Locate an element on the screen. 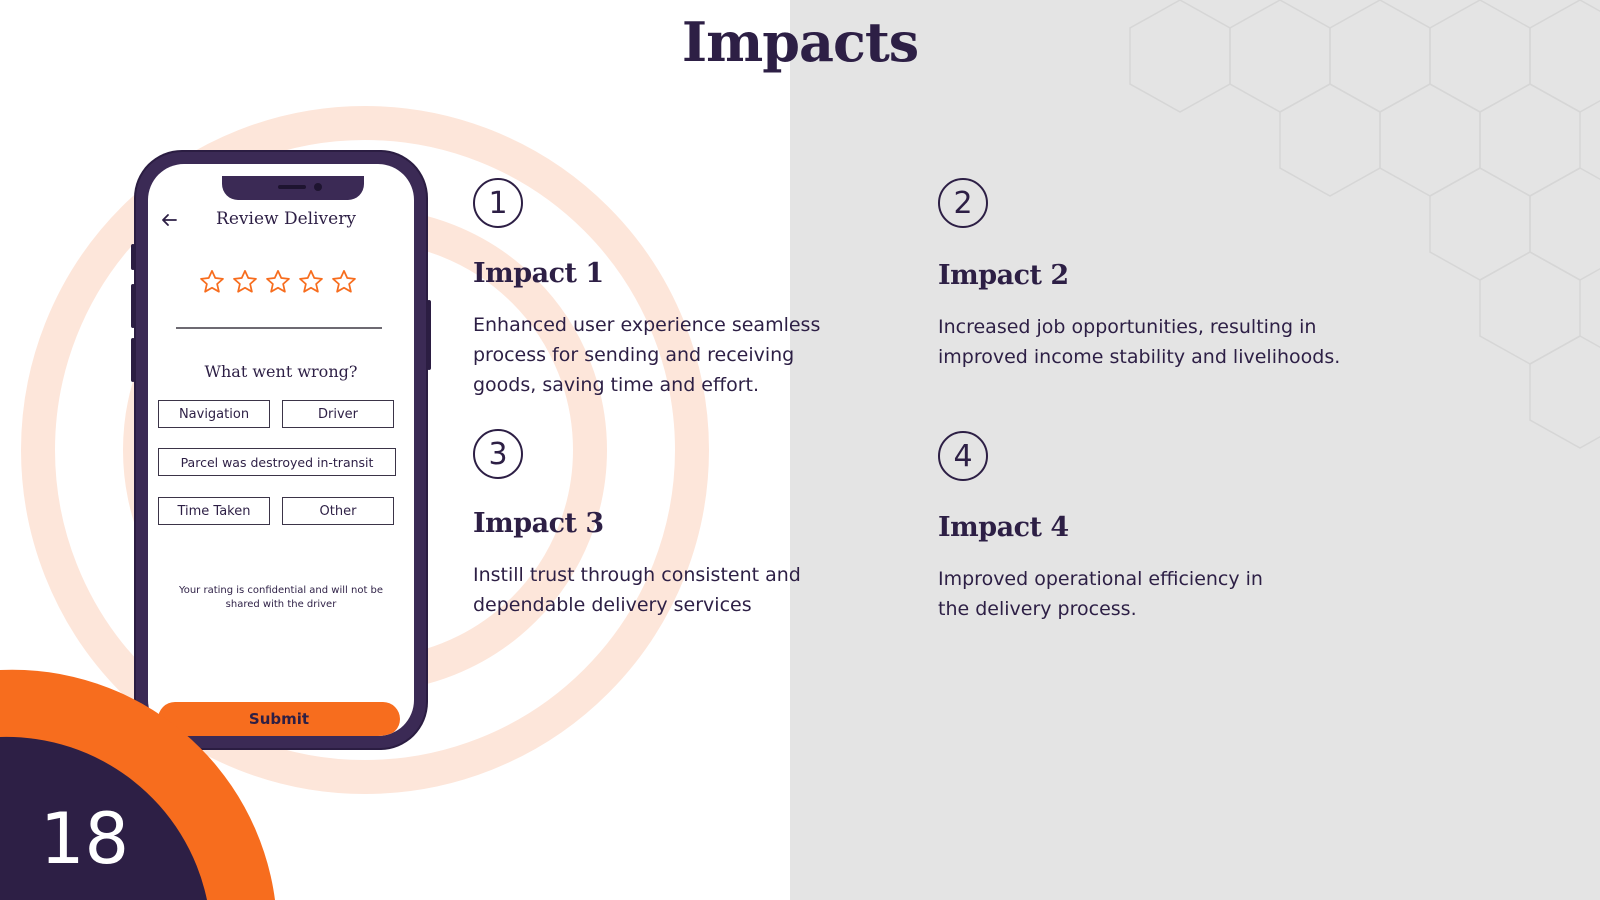  speaker-grille is located at coordinates (292, 187).